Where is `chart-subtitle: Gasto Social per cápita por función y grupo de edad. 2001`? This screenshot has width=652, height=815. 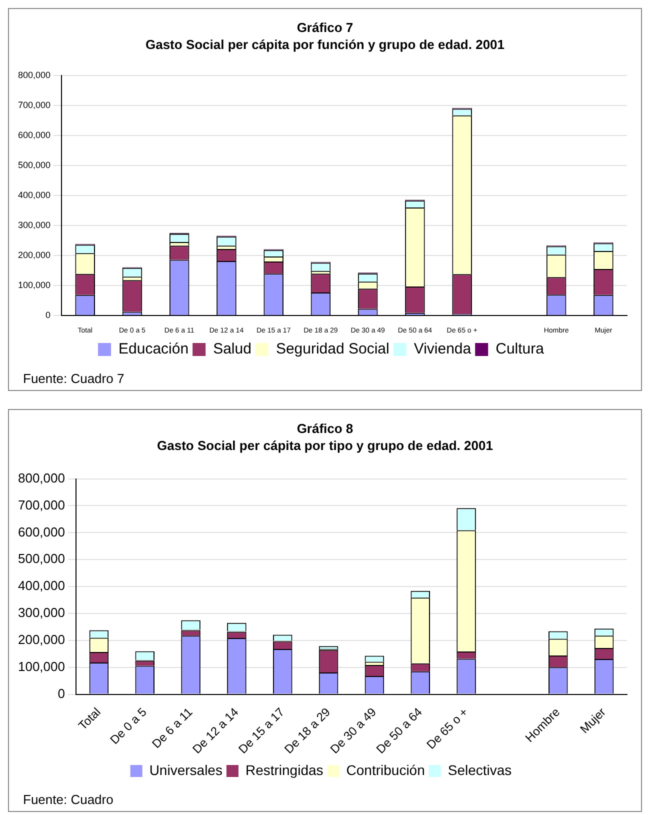
chart-subtitle: Gasto Social per cápita por función y grupo de edad. 2001 is located at coordinates (325, 44).